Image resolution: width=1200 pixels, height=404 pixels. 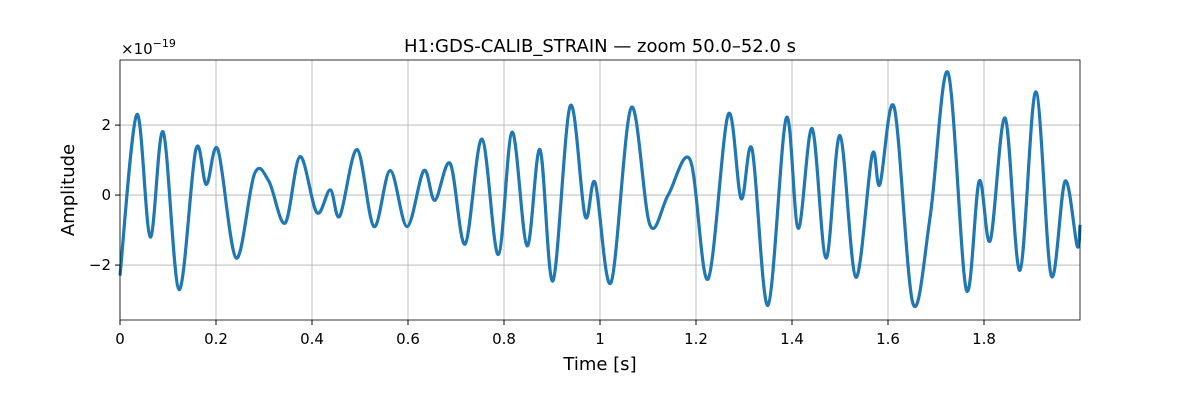 What do you see at coordinates (888, 339) in the screenshot?
I see `x-tick-label: 1.6` at bounding box center [888, 339].